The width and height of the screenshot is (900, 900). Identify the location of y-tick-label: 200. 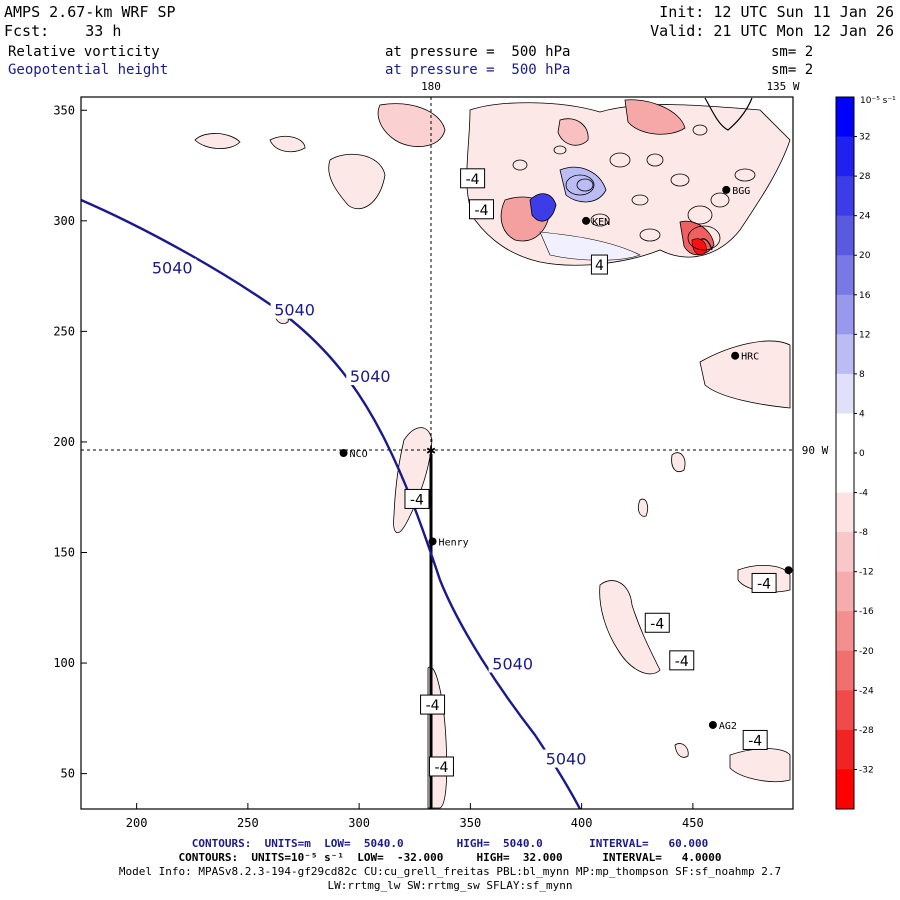
(64, 442).